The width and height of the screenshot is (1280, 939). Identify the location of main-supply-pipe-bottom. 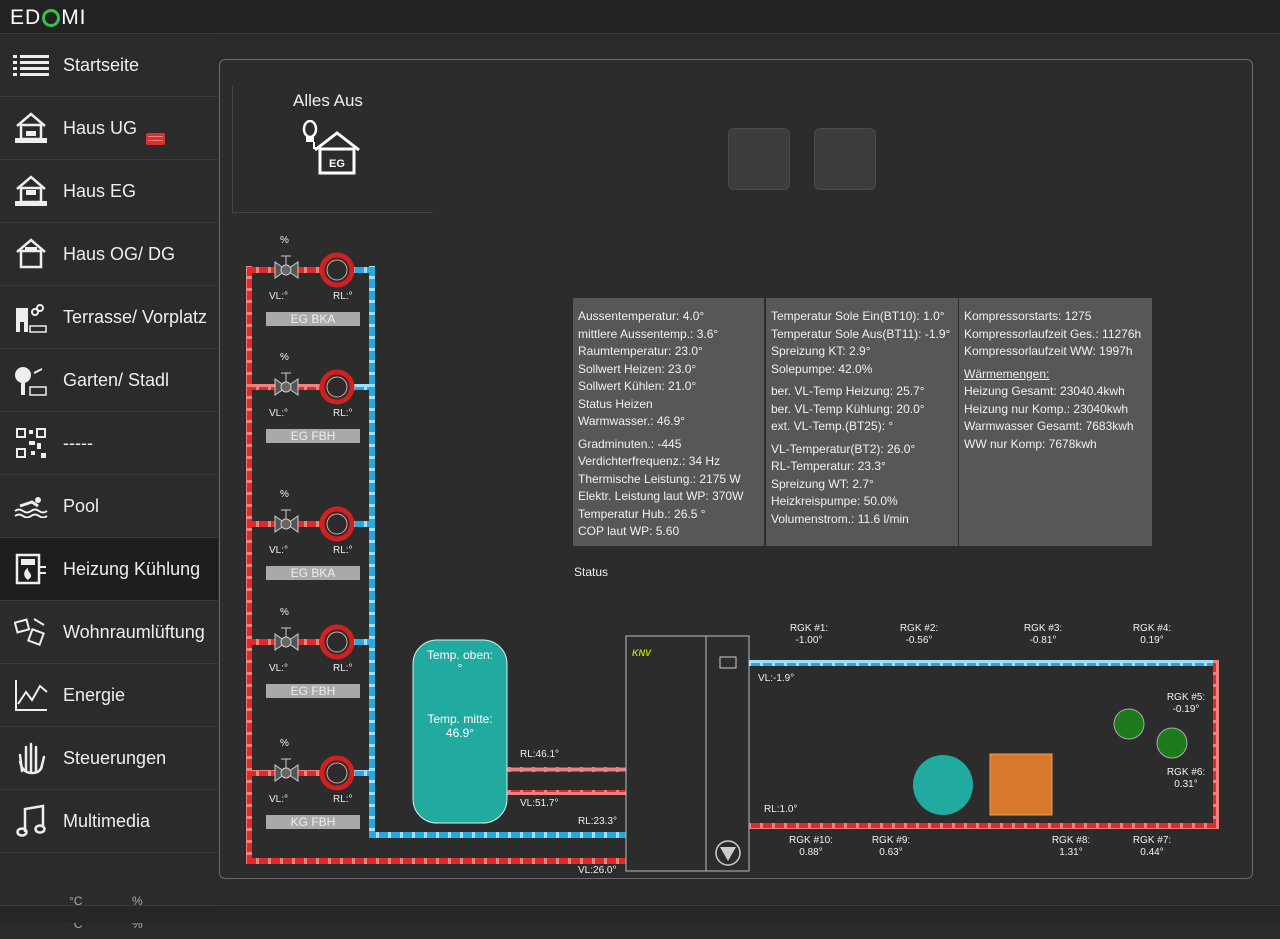
(436, 861).